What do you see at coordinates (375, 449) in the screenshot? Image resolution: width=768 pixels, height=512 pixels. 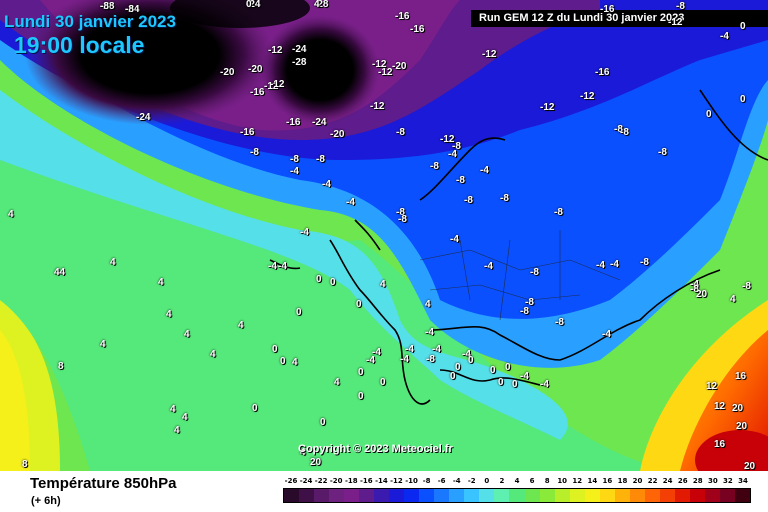 I see `copyright-notice: Copyright © 2023 Meteociel.fr` at bounding box center [375, 449].